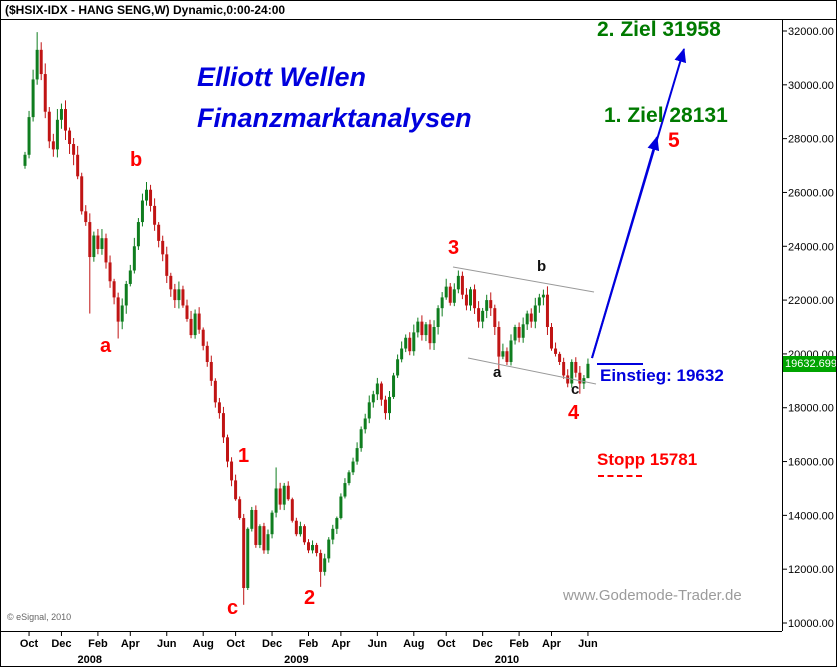 The image size is (837, 667). I want to click on svg-text: 28000.00, so click(811, 140).